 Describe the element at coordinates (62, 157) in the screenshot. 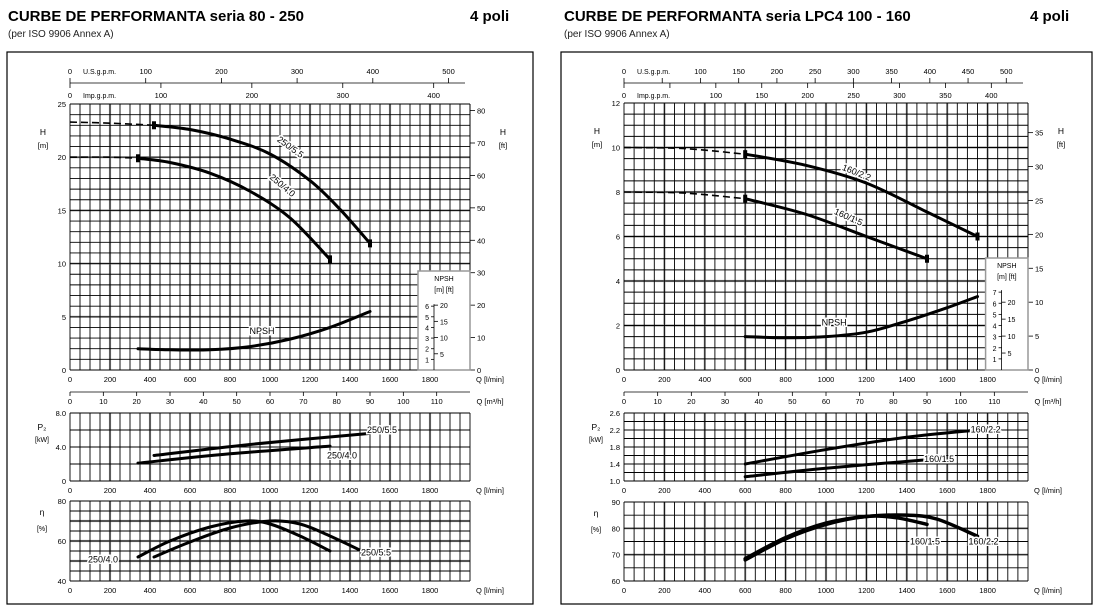

I see `head-m-tick-label: 20` at that location.